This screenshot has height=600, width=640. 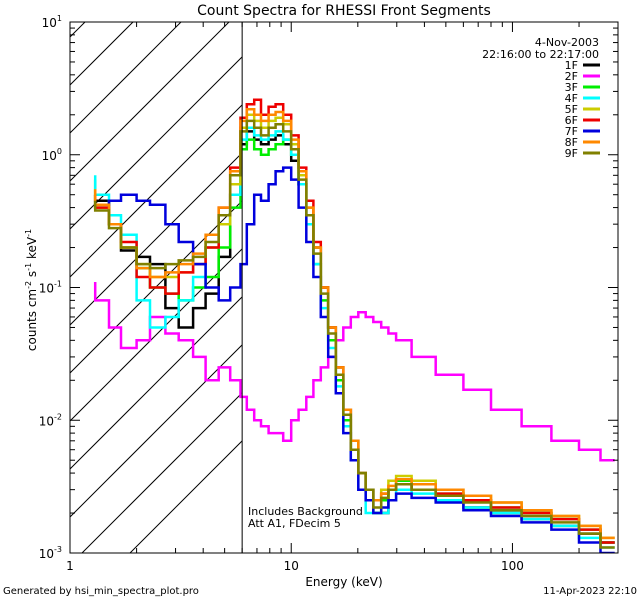 What do you see at coordinates (294, 523) in the screenshot?
I see `annotation-attenuator: Att A1, FDecim 5` at bounding box center [294, 523].